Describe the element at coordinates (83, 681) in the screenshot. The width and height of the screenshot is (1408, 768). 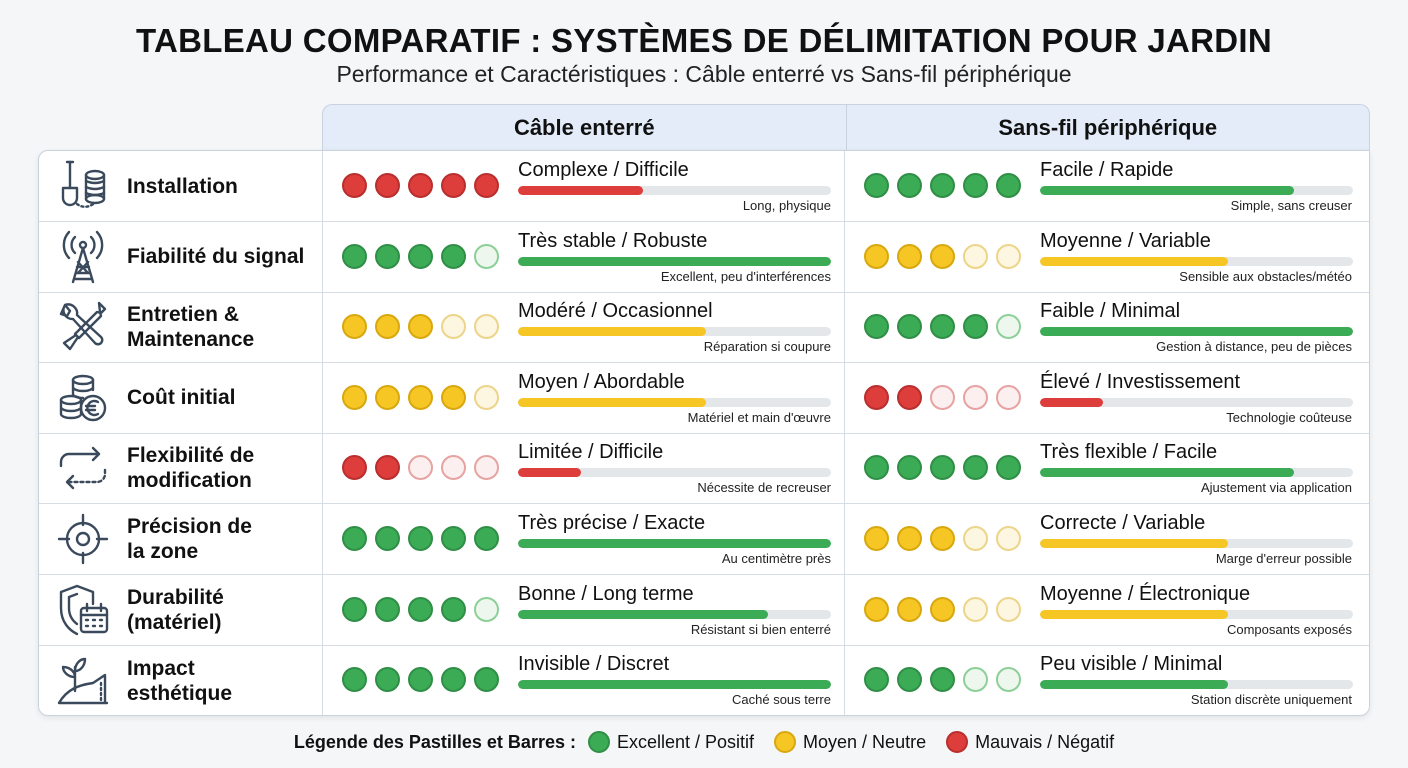
I see `plant-hill-icon` at that location.